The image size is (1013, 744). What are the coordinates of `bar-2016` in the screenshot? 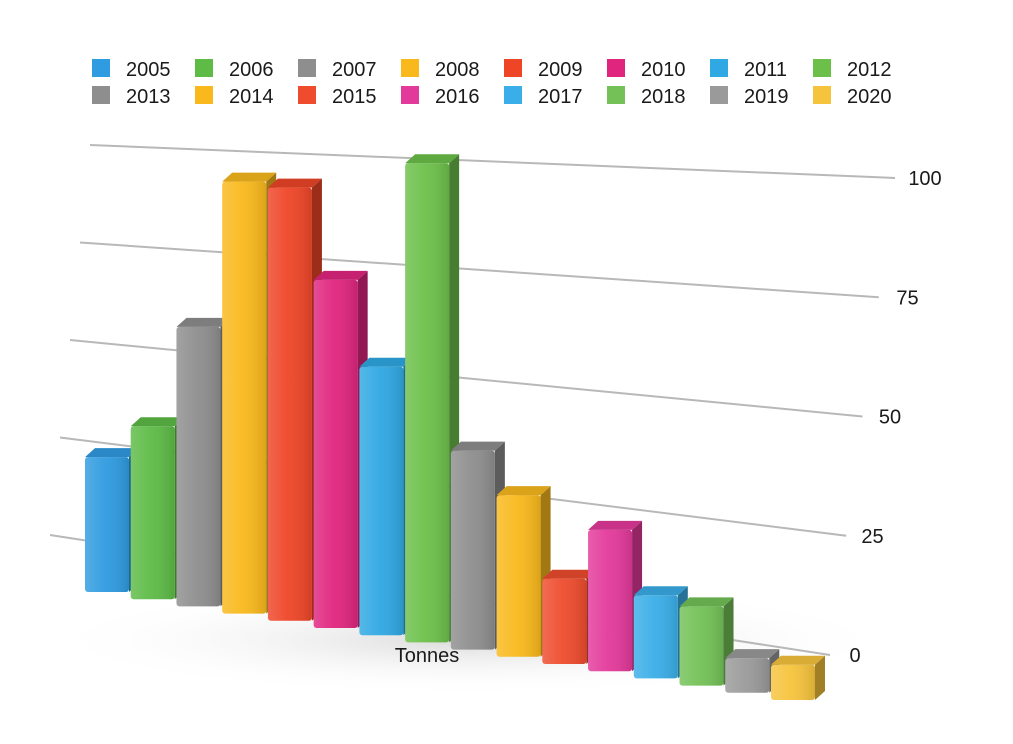 It's located at (615, 596).